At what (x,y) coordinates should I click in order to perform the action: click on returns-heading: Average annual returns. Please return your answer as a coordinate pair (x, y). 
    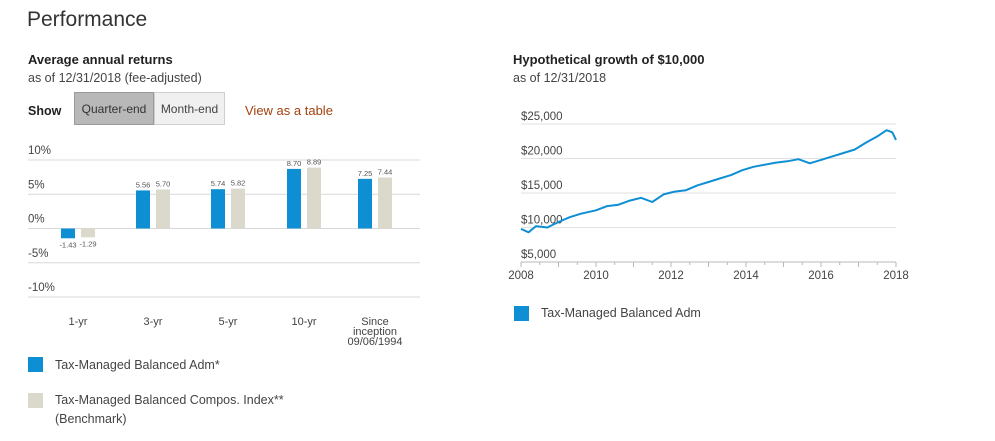
    Looking at the image, I should click on (100, 59).